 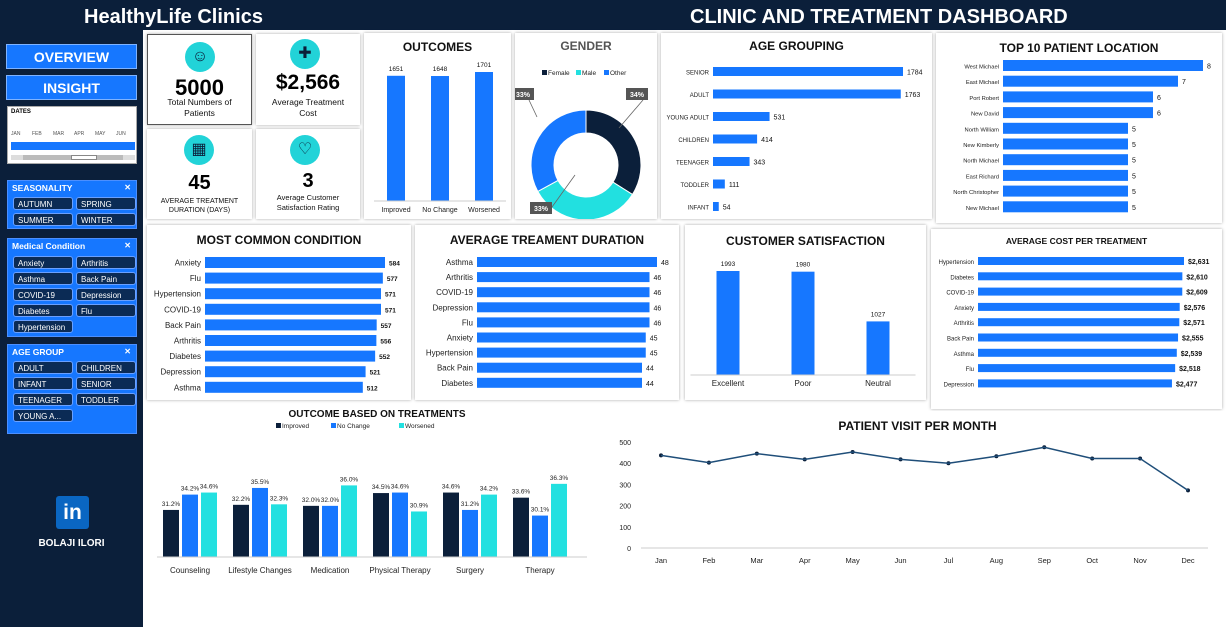 What do you see at coordinates (1134, 208) in the screenshot?
I see `data-label: 5` at bounding box center [1134, 208].